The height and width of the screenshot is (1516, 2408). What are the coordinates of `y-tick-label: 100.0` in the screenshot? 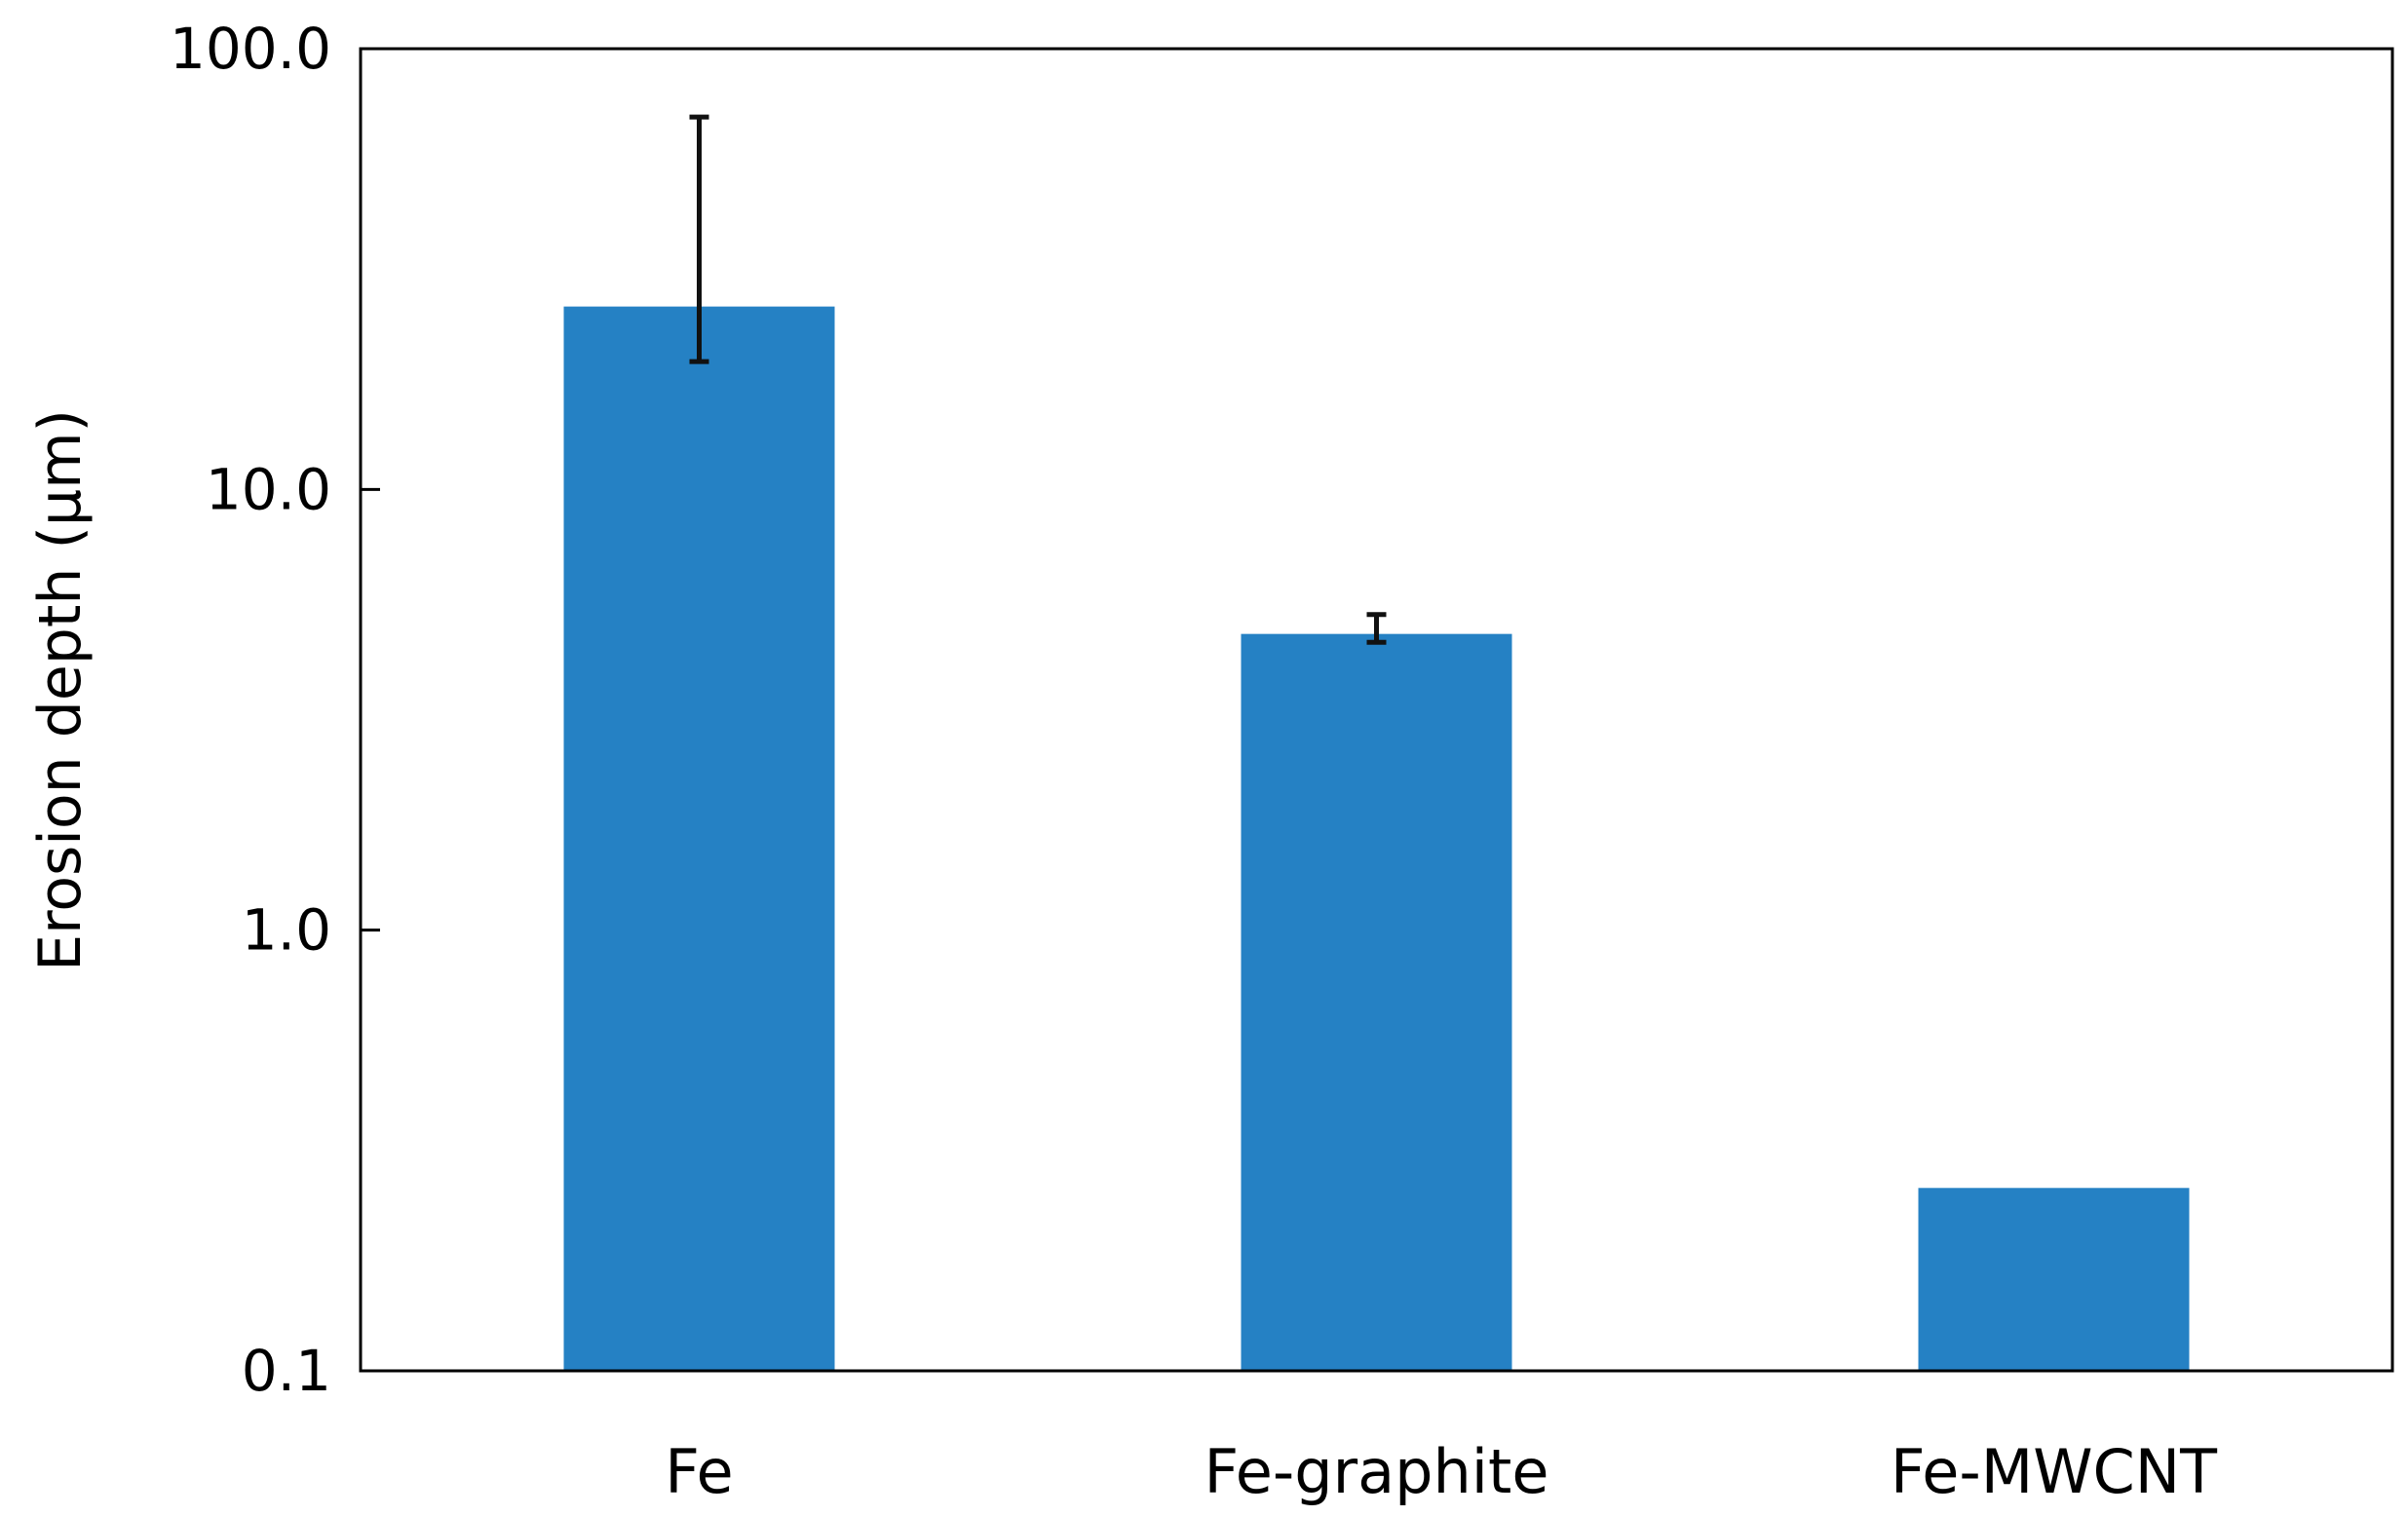 It's located at (251, 49).